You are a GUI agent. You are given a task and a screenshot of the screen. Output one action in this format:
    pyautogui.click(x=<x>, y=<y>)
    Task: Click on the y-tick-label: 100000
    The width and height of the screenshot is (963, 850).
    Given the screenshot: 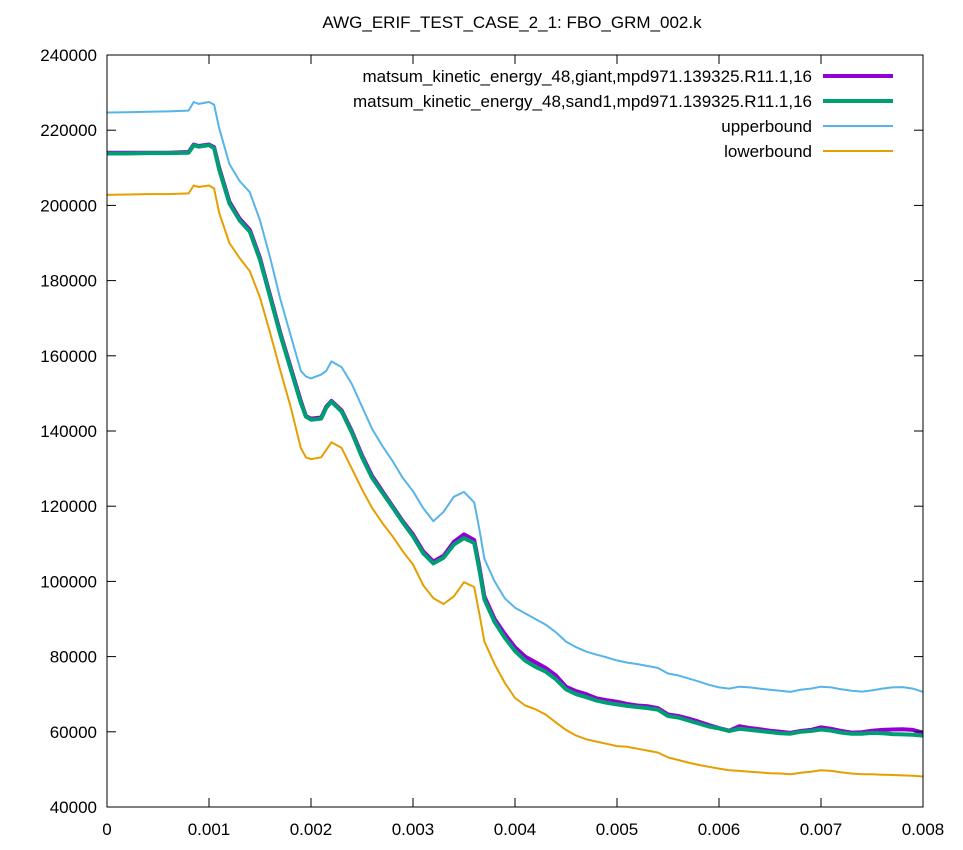 What is the action you would take?
    pyautogui.click(x=68, y=581)
    